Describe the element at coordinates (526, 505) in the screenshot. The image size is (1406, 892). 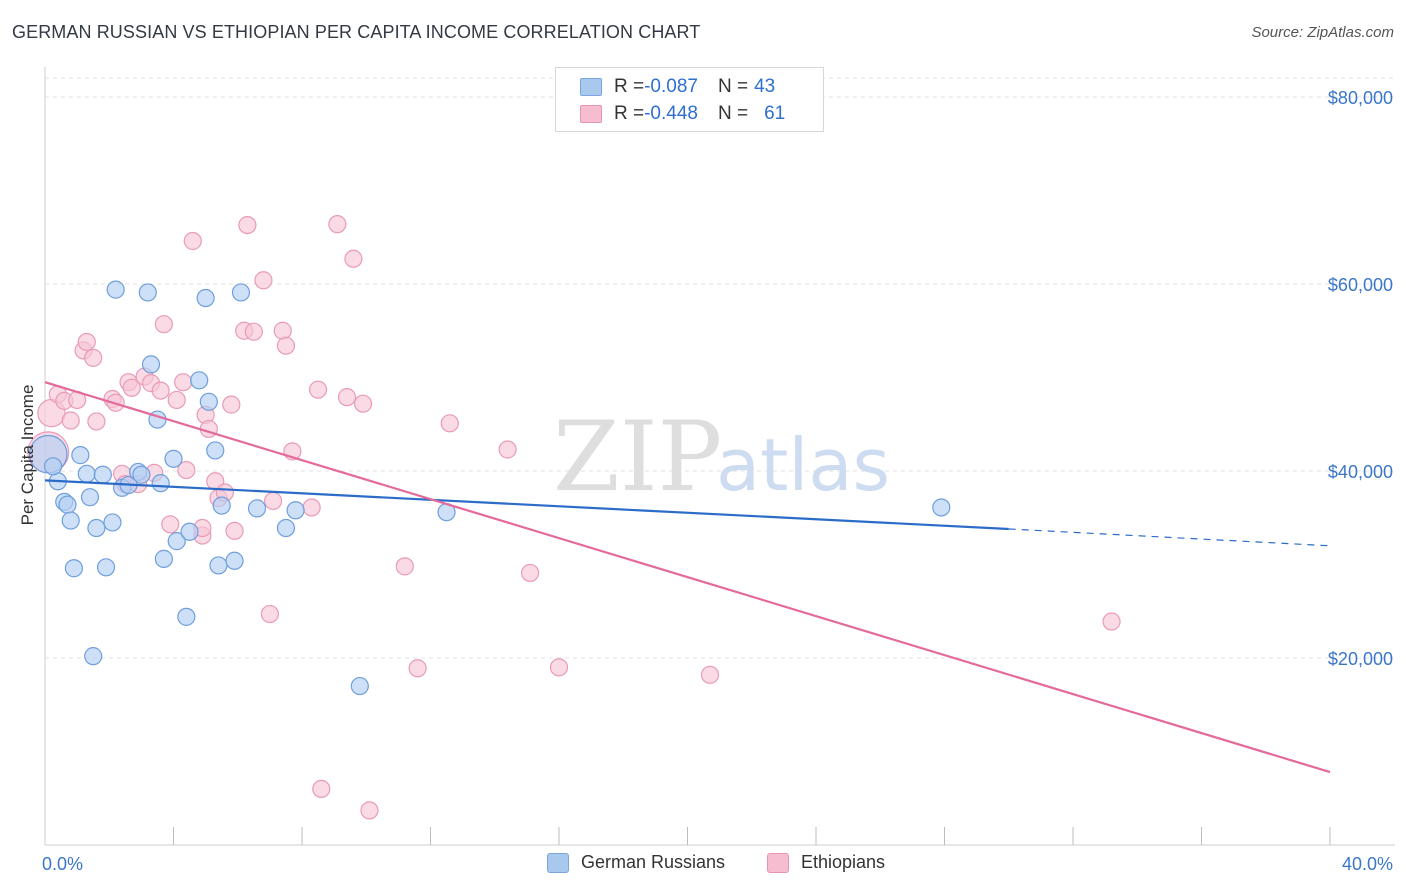
I see `trend-line-german-russians` at that location.